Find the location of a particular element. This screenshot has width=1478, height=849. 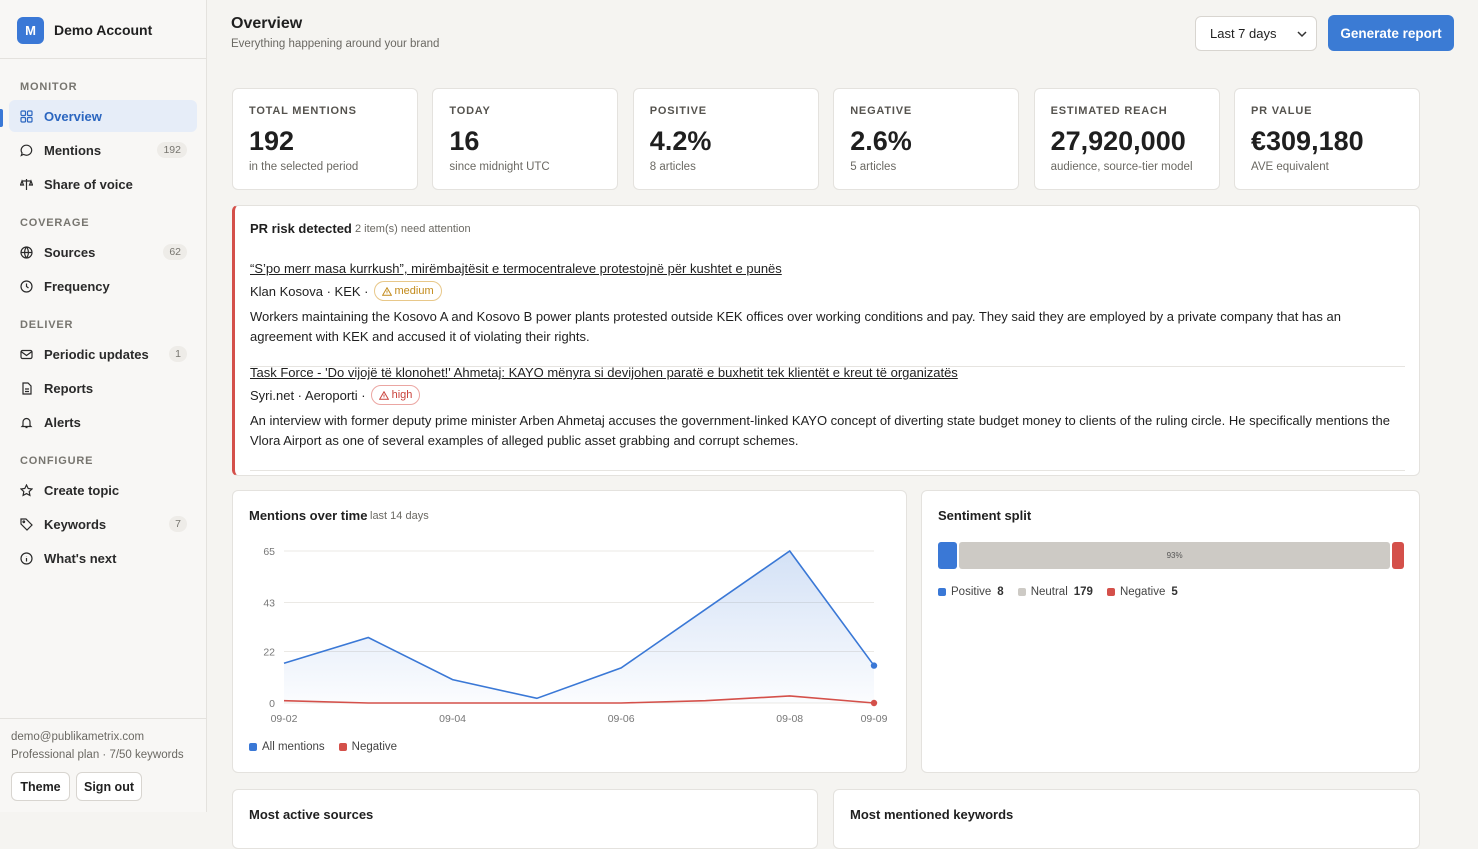

legend-entry: Negative is located at coordinates (368, 747).